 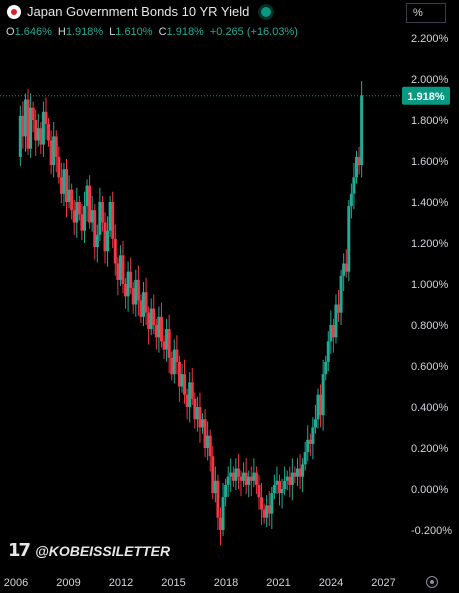 What do you see at coordinates (162, 32) in the screenshot?
I see `close-label: C` at bounding box center [162, 32].